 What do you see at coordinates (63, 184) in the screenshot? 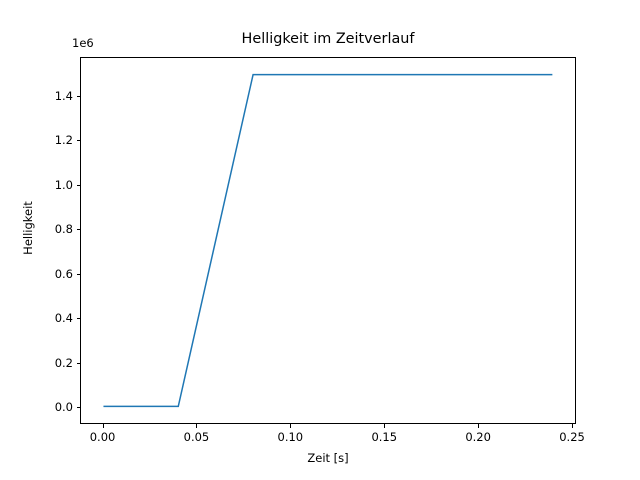
I see `y-axis-tick-label: 1.0` at bounding box center [63, 184].